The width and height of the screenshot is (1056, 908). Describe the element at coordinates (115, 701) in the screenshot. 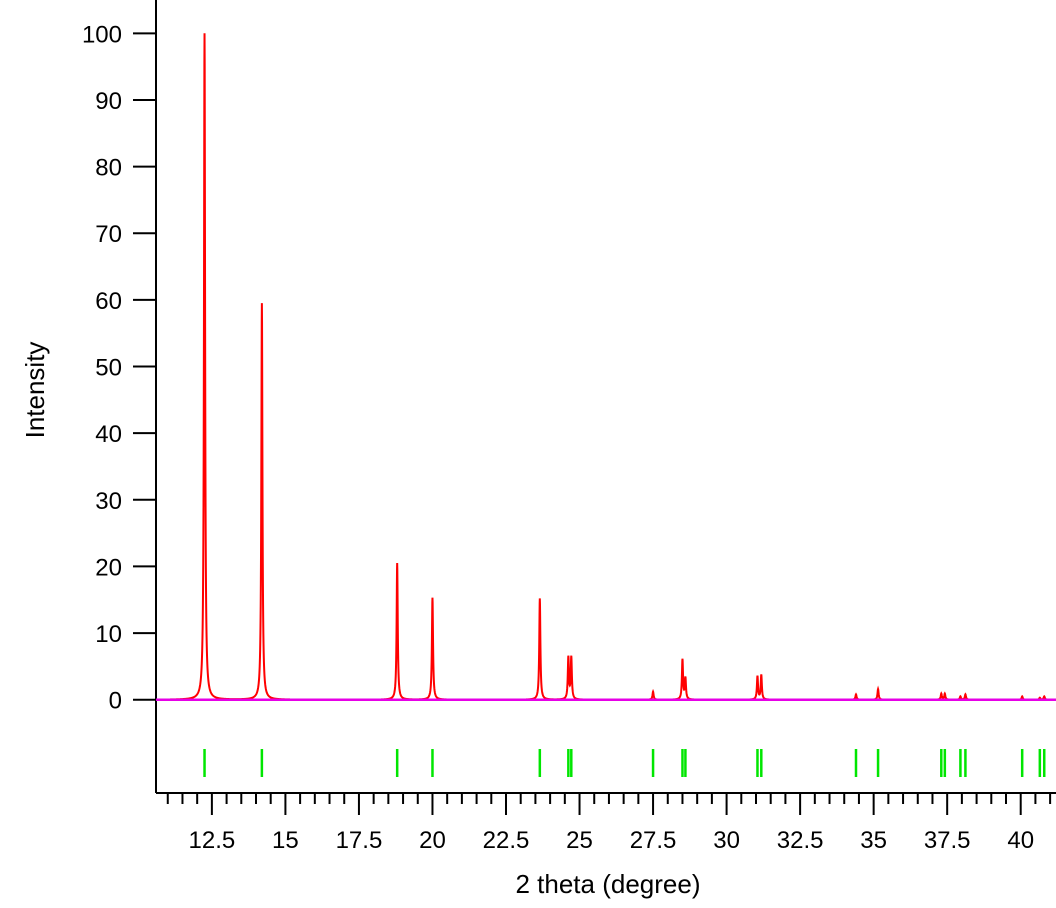

I see `y-tick-label: 0` at that location.